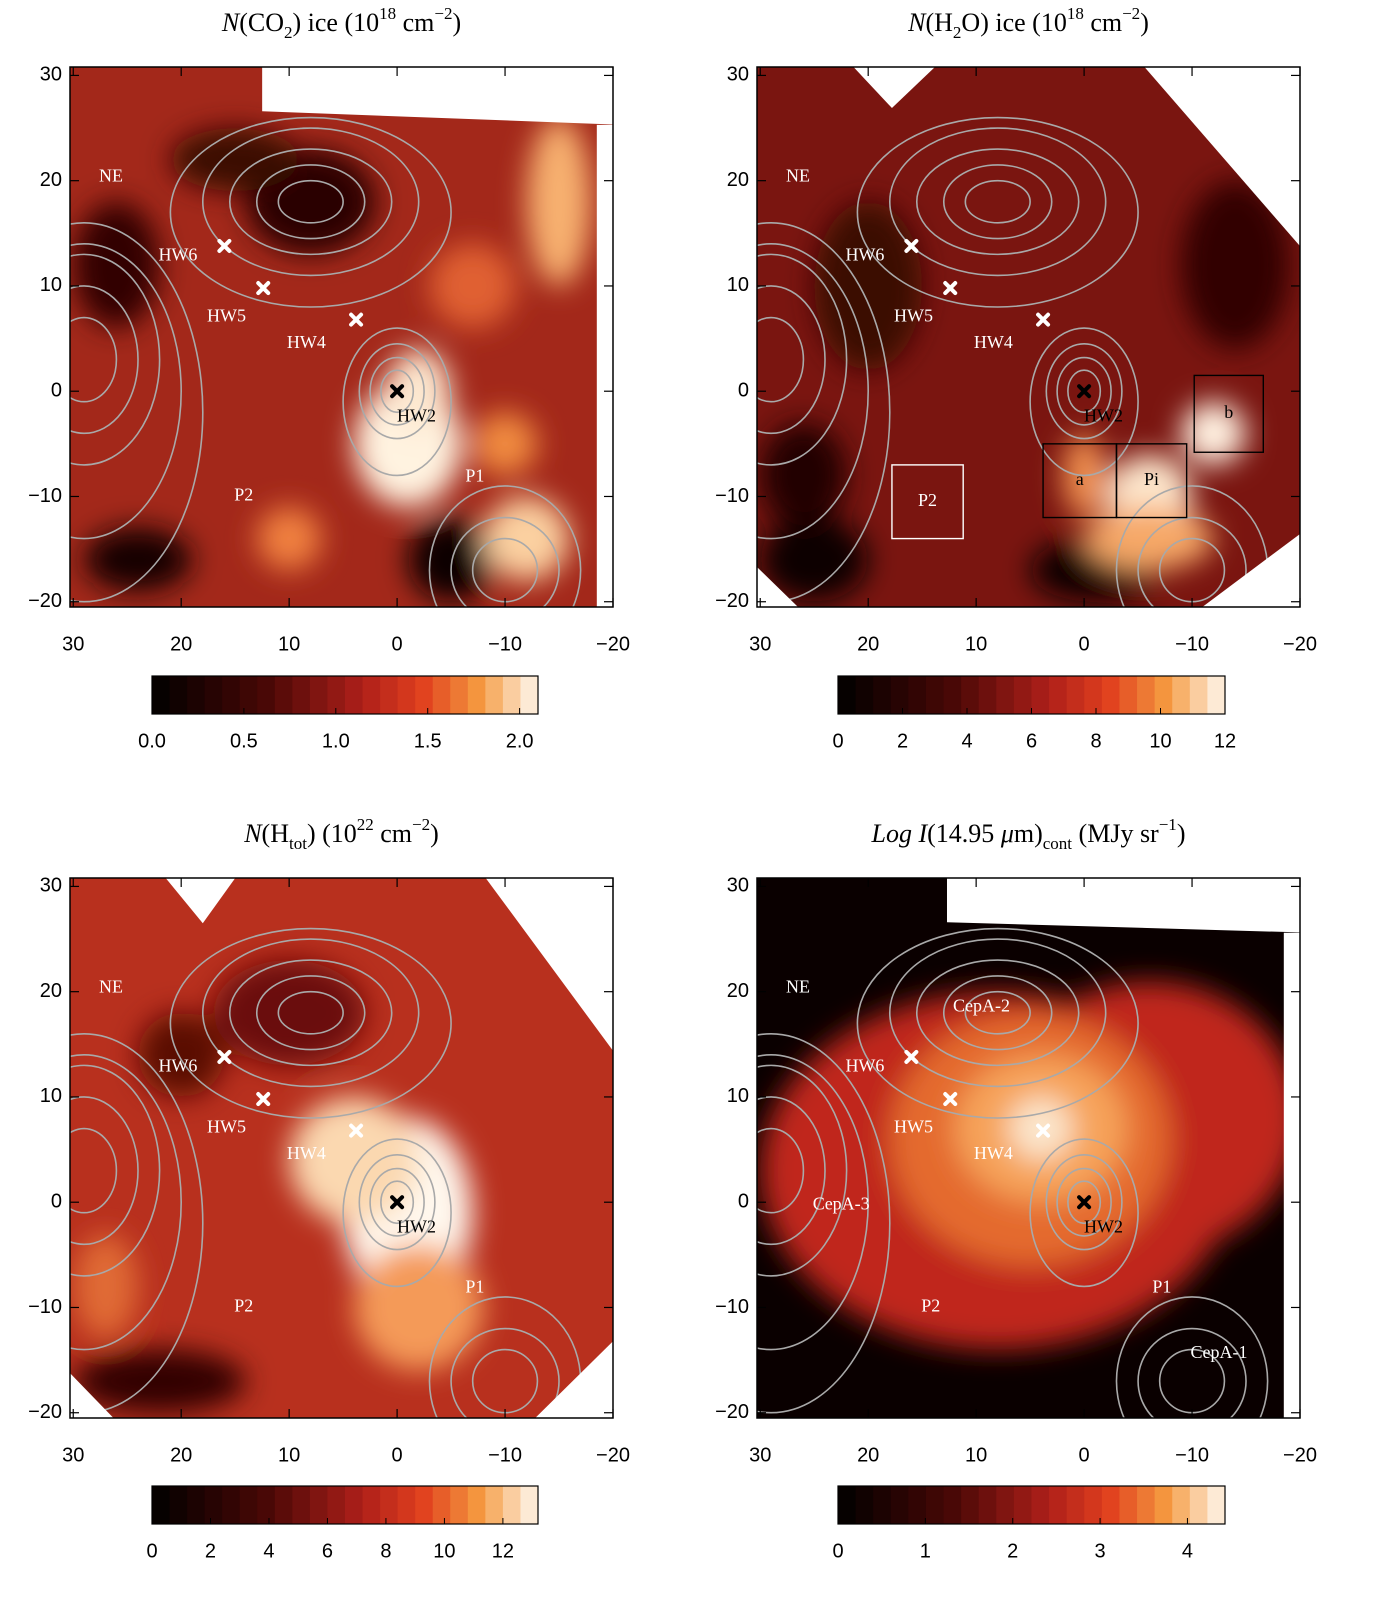  Describe the element at coordinates (738, 991) in the screenshot. I see `y-tick-label: 20` at that location.